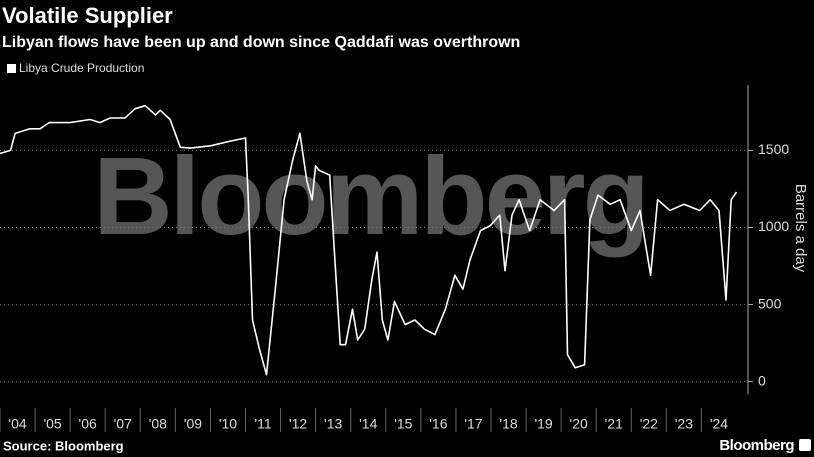 The height and width of the screenshot is (457, 814). Describe the element at coordinates (81, 68) in the screenshot. I see `legend-label: Libya Crude Production` at that location.